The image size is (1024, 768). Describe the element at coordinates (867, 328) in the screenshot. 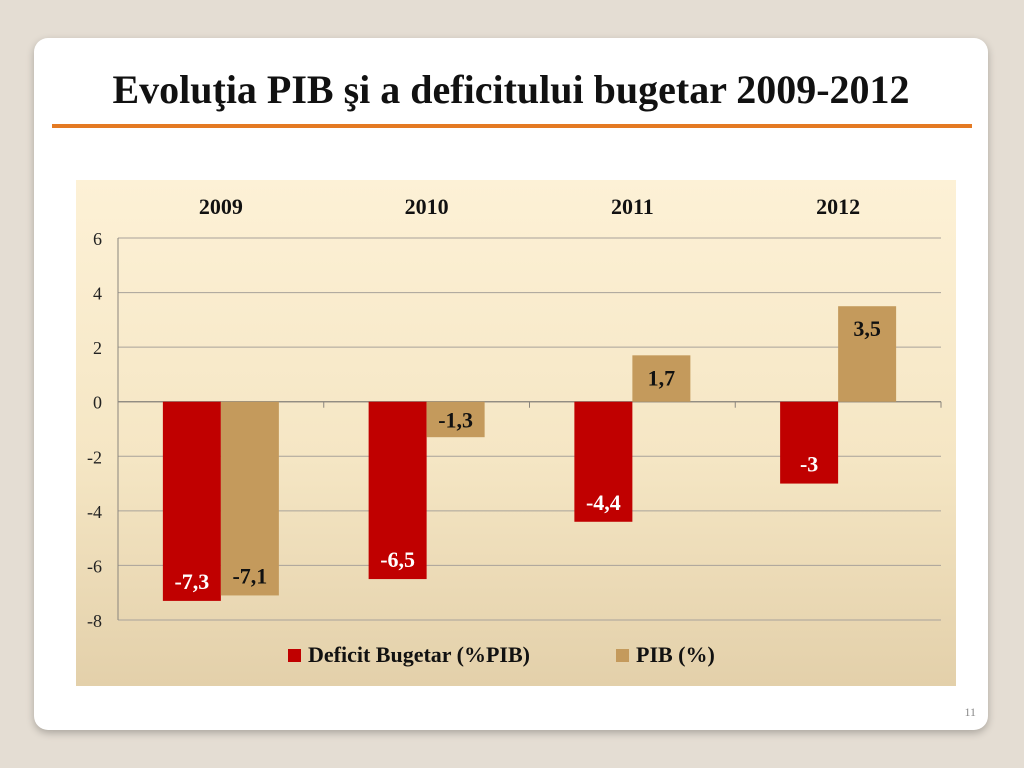

I see `data-label: 3,5` at that location.